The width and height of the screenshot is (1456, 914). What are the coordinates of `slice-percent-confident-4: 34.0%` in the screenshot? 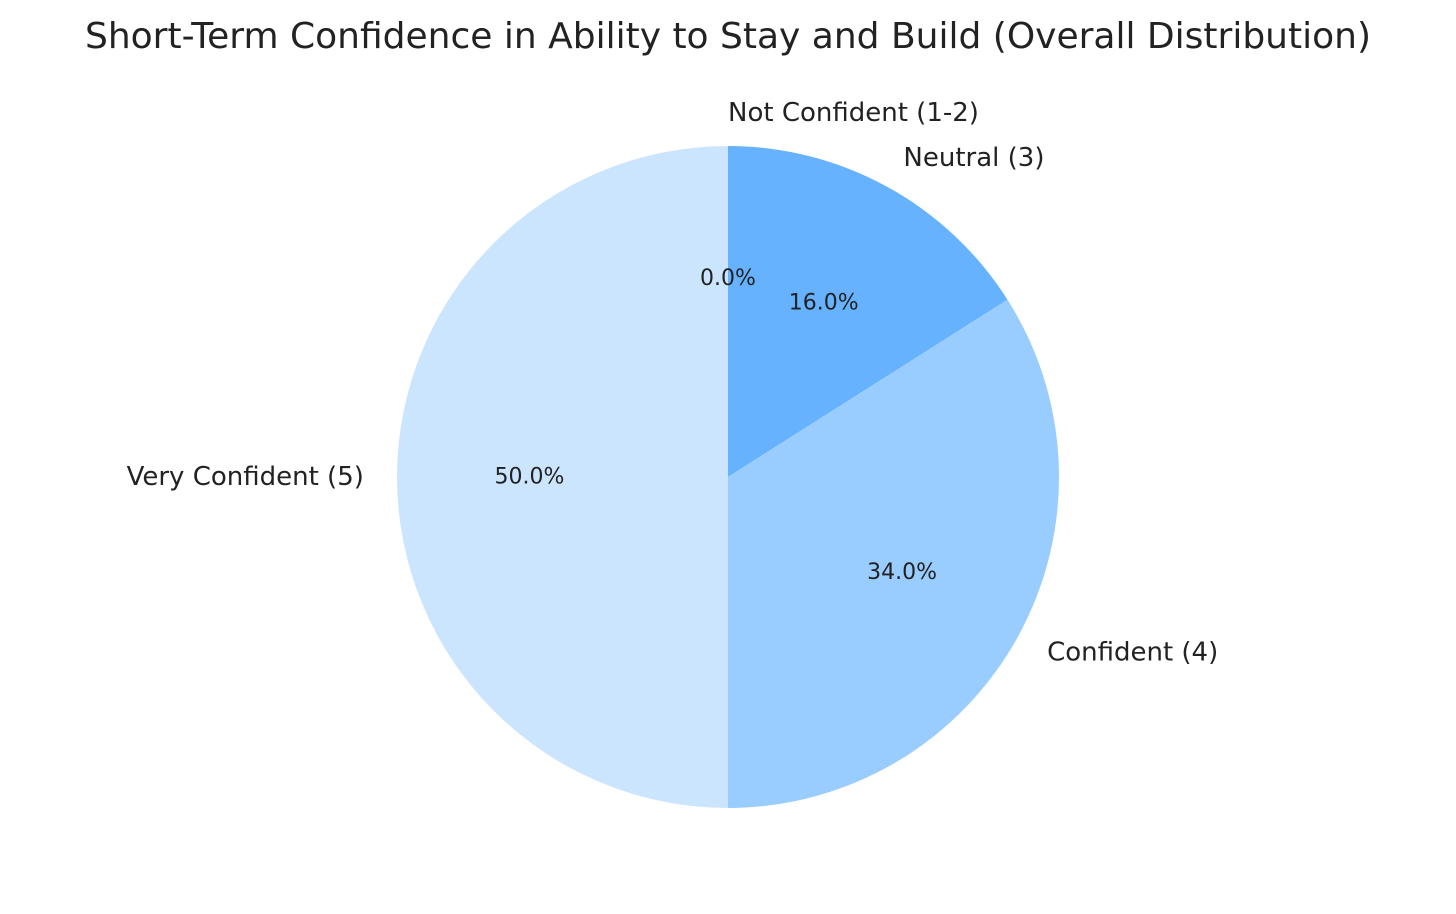 It's located at (902, 572).